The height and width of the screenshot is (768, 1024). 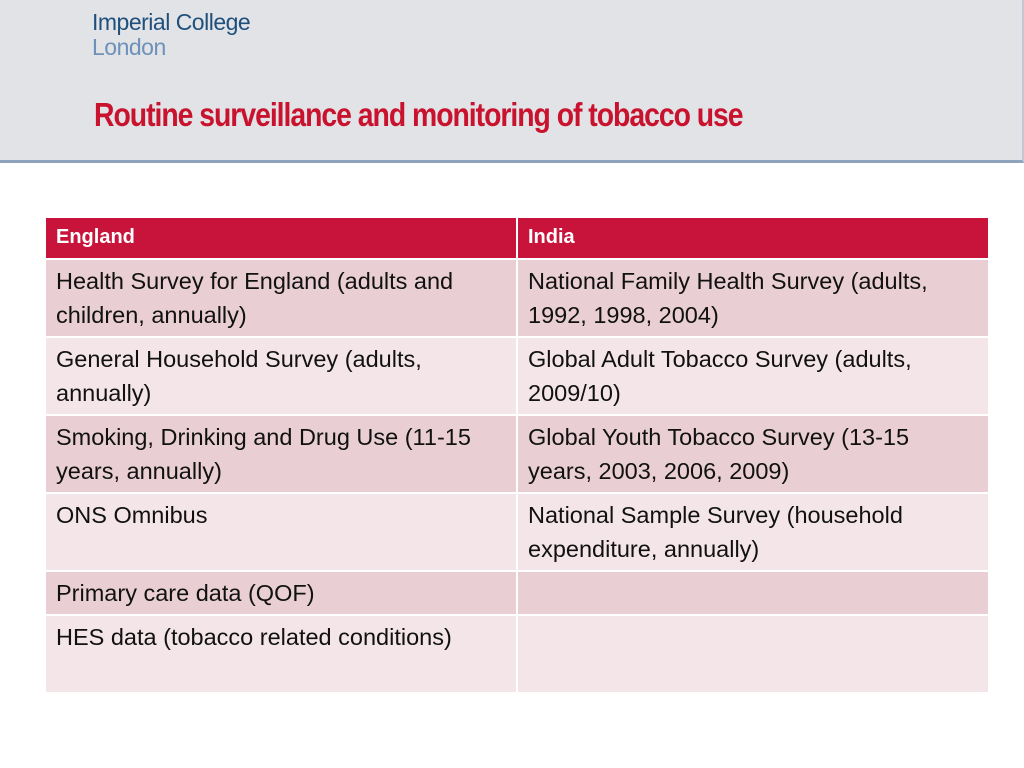 I want to click on table-row: Primary care data (QOF), so click(x=517, y=593).